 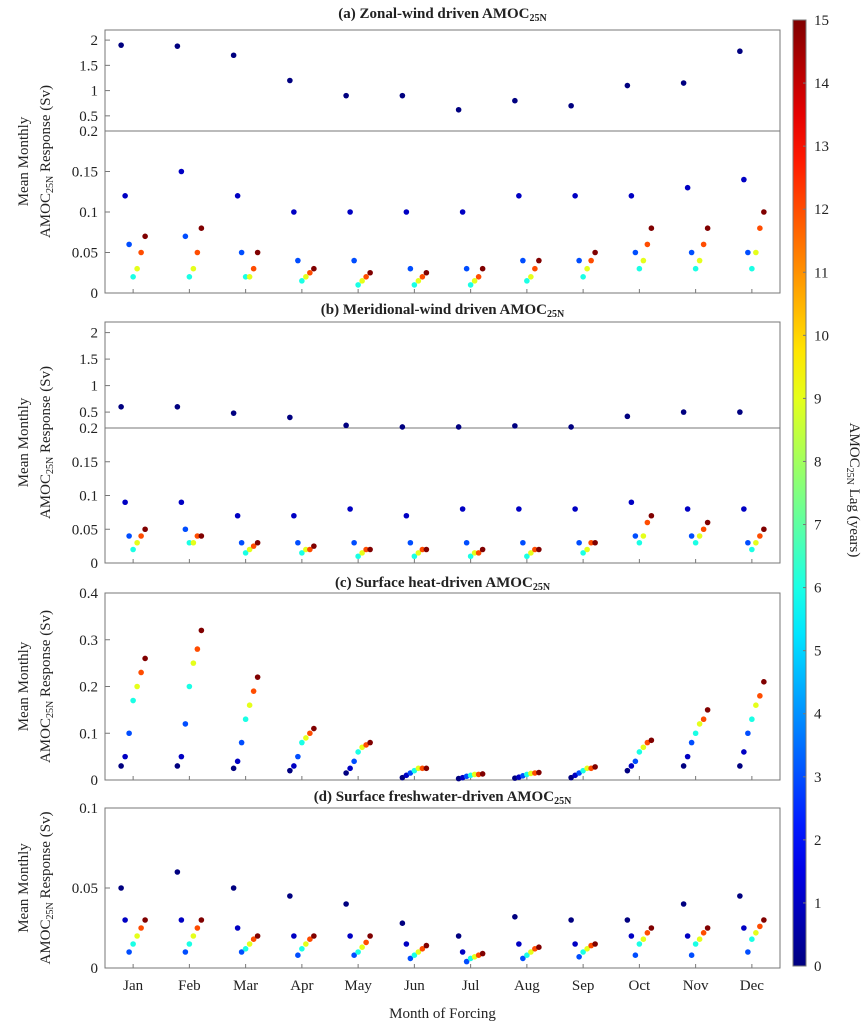 I want to click on colorbar-tick-label: 2, so click(x=818, y=841).